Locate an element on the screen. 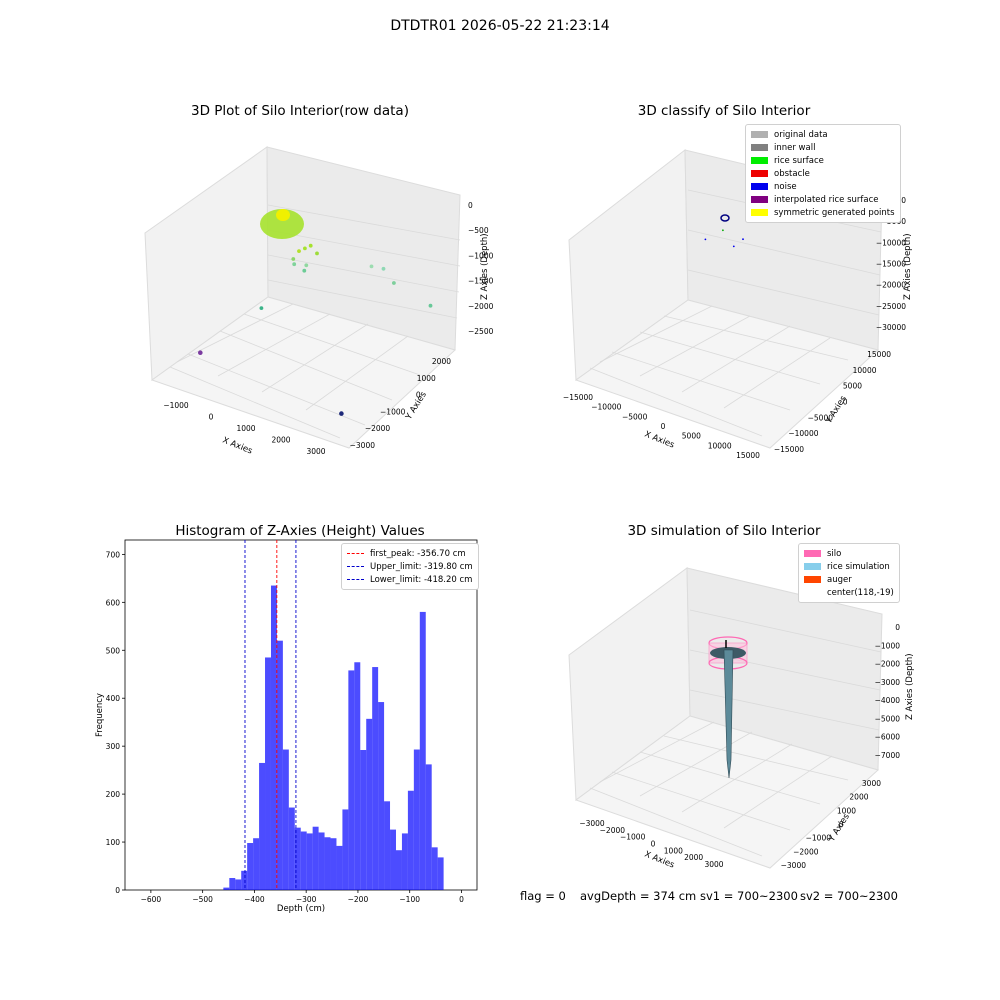  z-tick-label: −1500 is located at coordinates (481, 281).